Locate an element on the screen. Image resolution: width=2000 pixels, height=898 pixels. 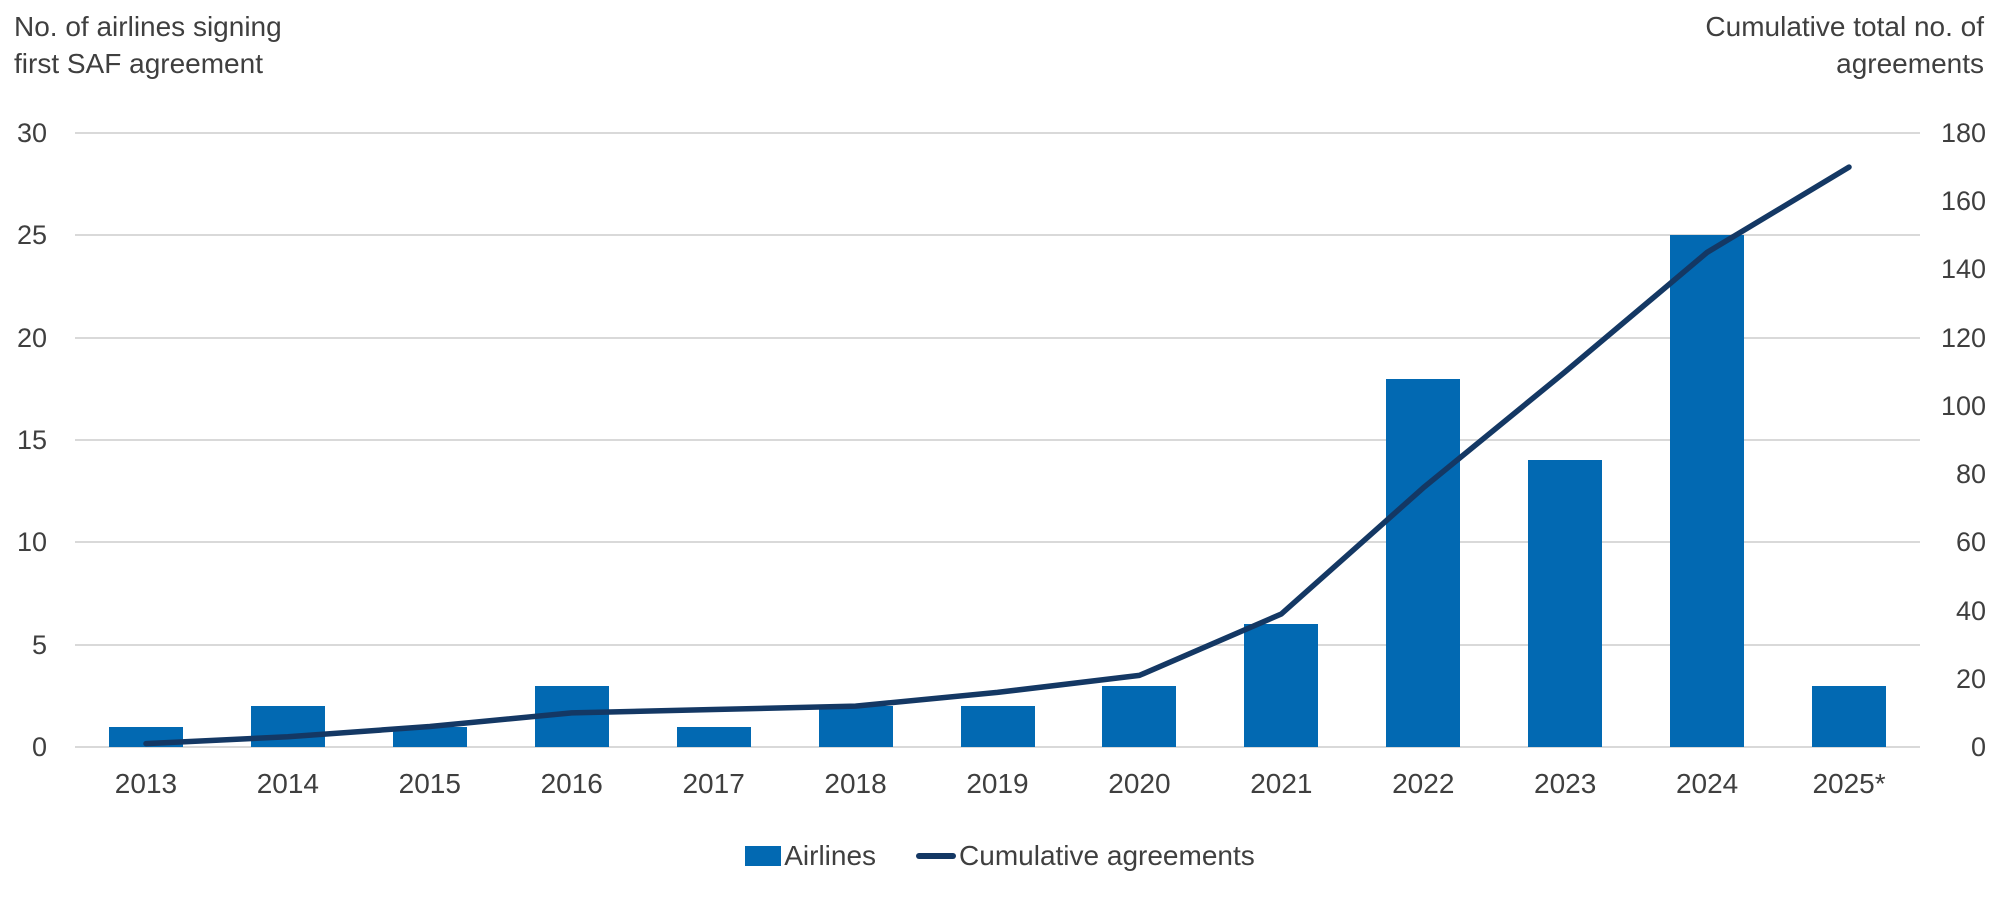
bar-2019 is located at coordinates (997, 726).